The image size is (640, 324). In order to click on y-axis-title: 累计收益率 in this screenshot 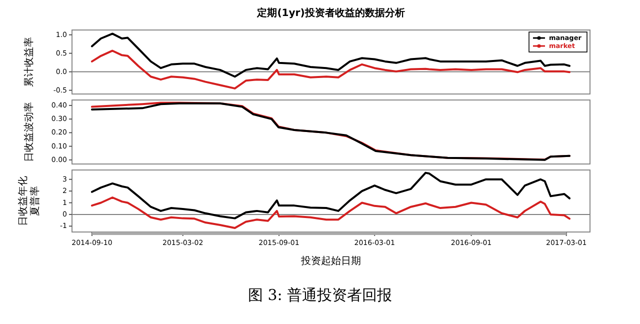, I will do `click(29, 62)`.